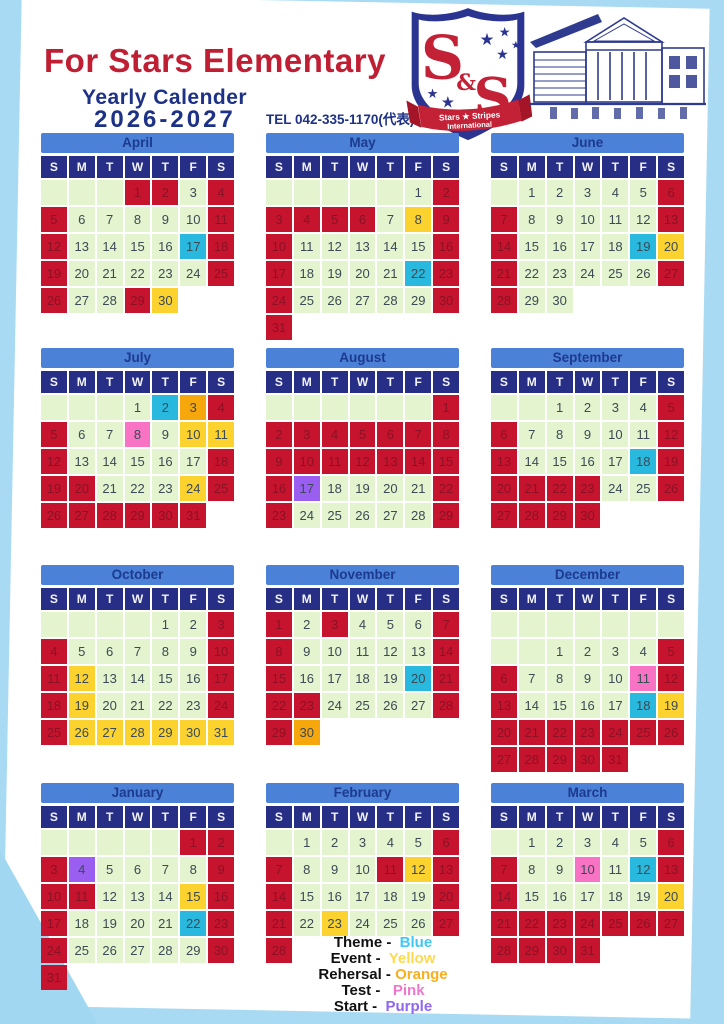 The image size is (724, 1024). Describe the element at coordinates (362, 793) in the screenshot. I see `month-title: February` at that location.